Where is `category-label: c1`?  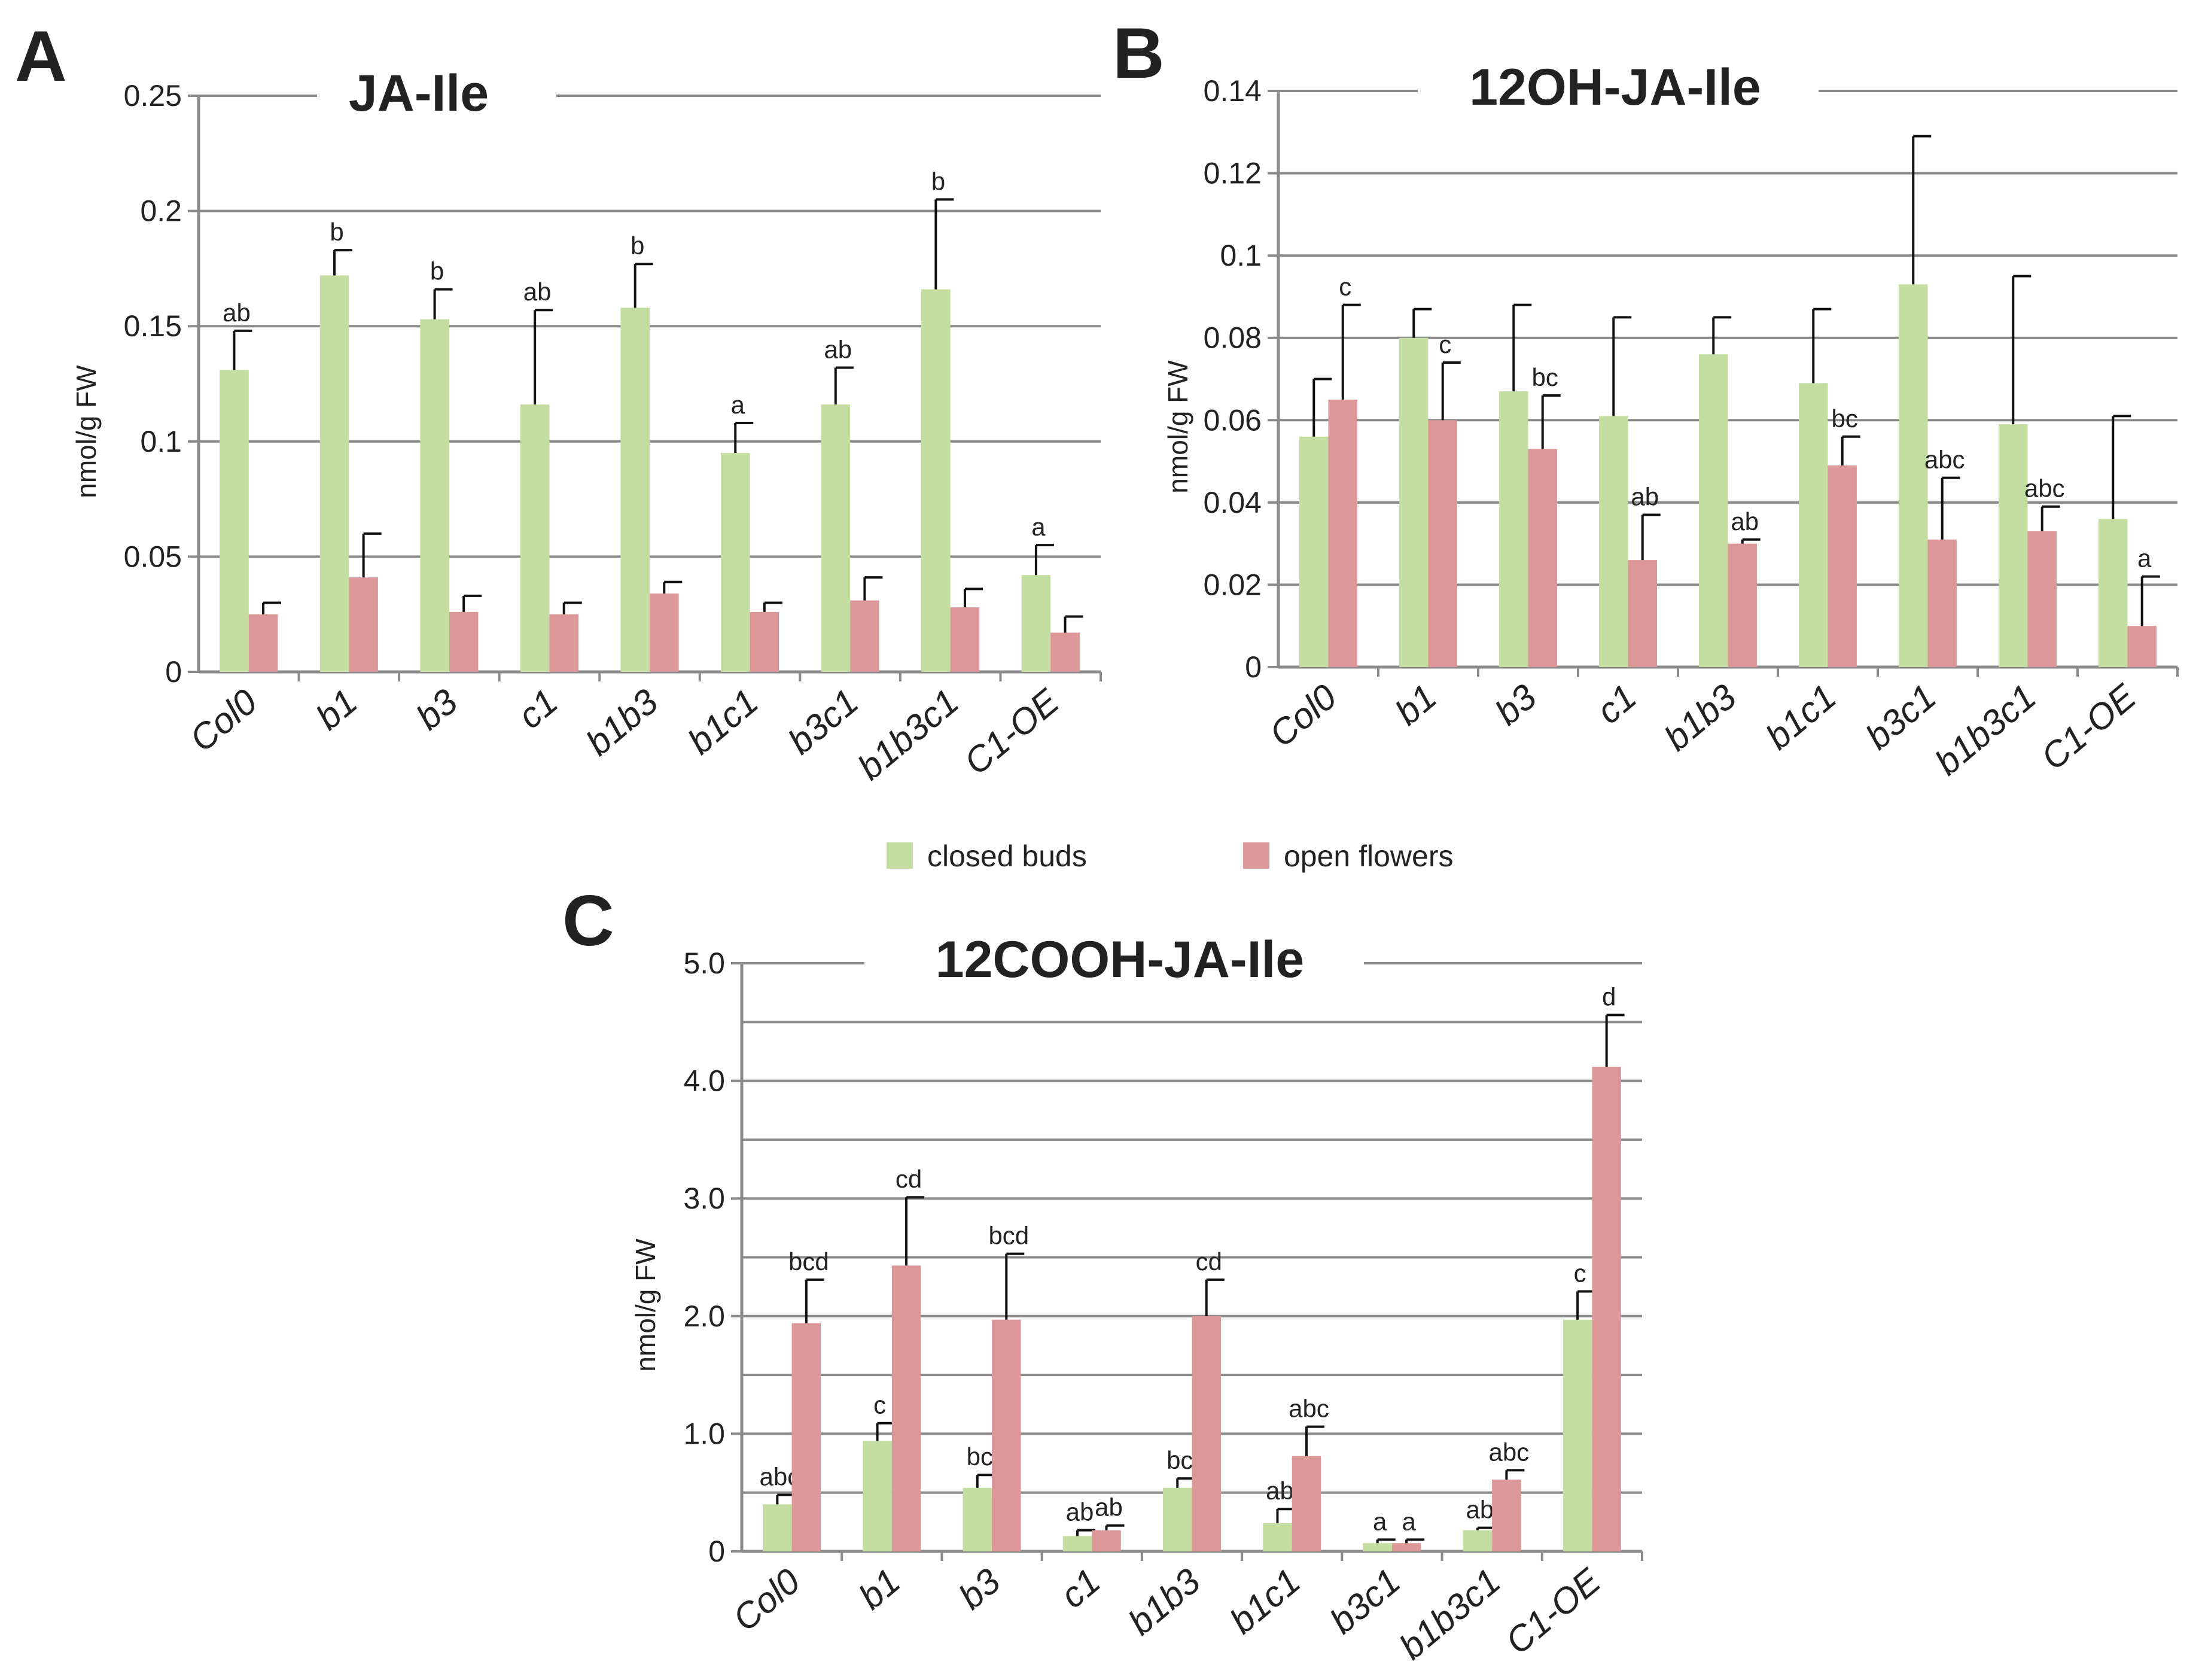 category-label: c1 is located at coordinates (1616, 705).